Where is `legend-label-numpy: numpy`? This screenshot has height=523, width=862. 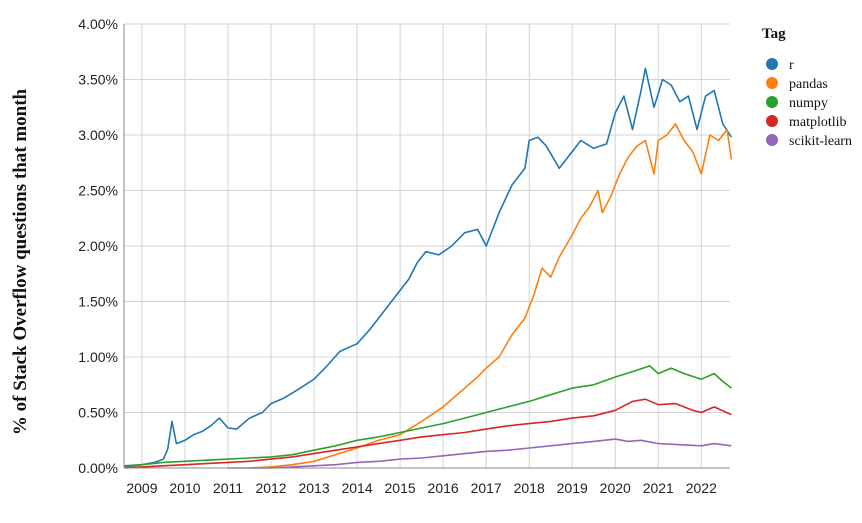 legend-label-numpy: numpy is located at coordinates (808, 103).